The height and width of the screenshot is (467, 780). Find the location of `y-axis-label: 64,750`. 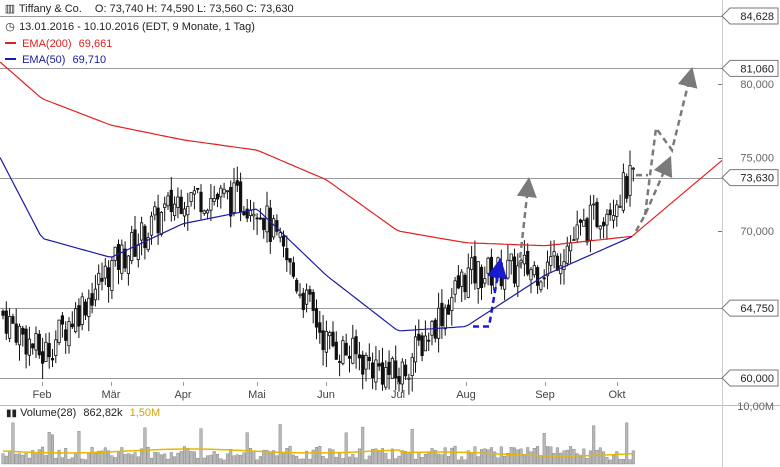

y-axis-label: 64,750 is located at coordinates (757, 309).